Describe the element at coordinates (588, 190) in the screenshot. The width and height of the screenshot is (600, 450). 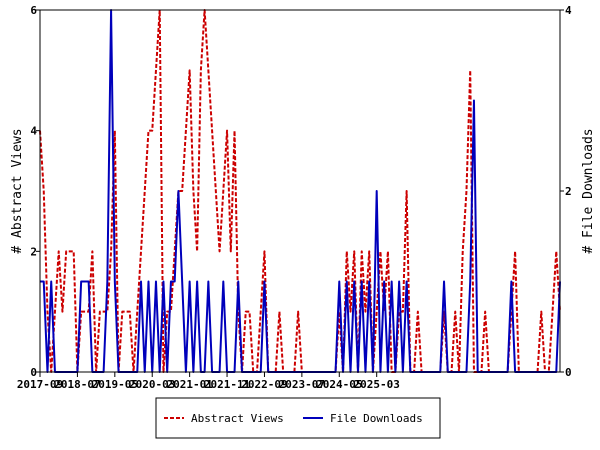
I see `y-axis-right-title: # File Downloads` at that location.